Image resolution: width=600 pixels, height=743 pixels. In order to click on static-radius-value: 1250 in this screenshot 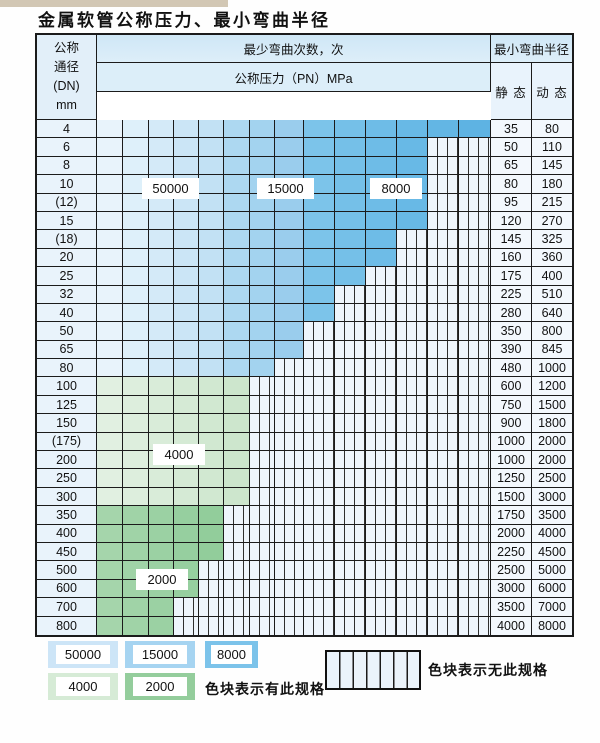, I will do `click(511, 478)`.